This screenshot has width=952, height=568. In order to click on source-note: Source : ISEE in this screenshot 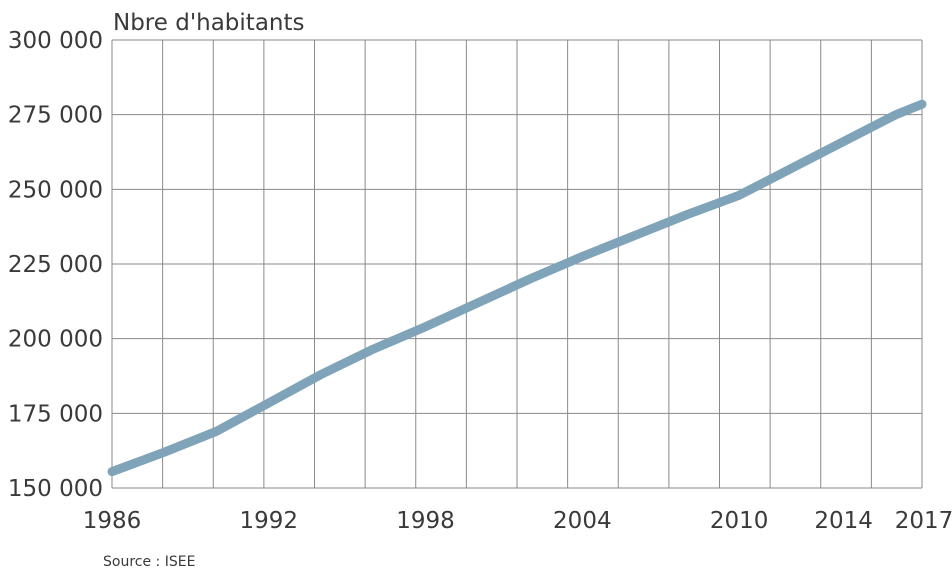, I will do `click(149, 561)`.